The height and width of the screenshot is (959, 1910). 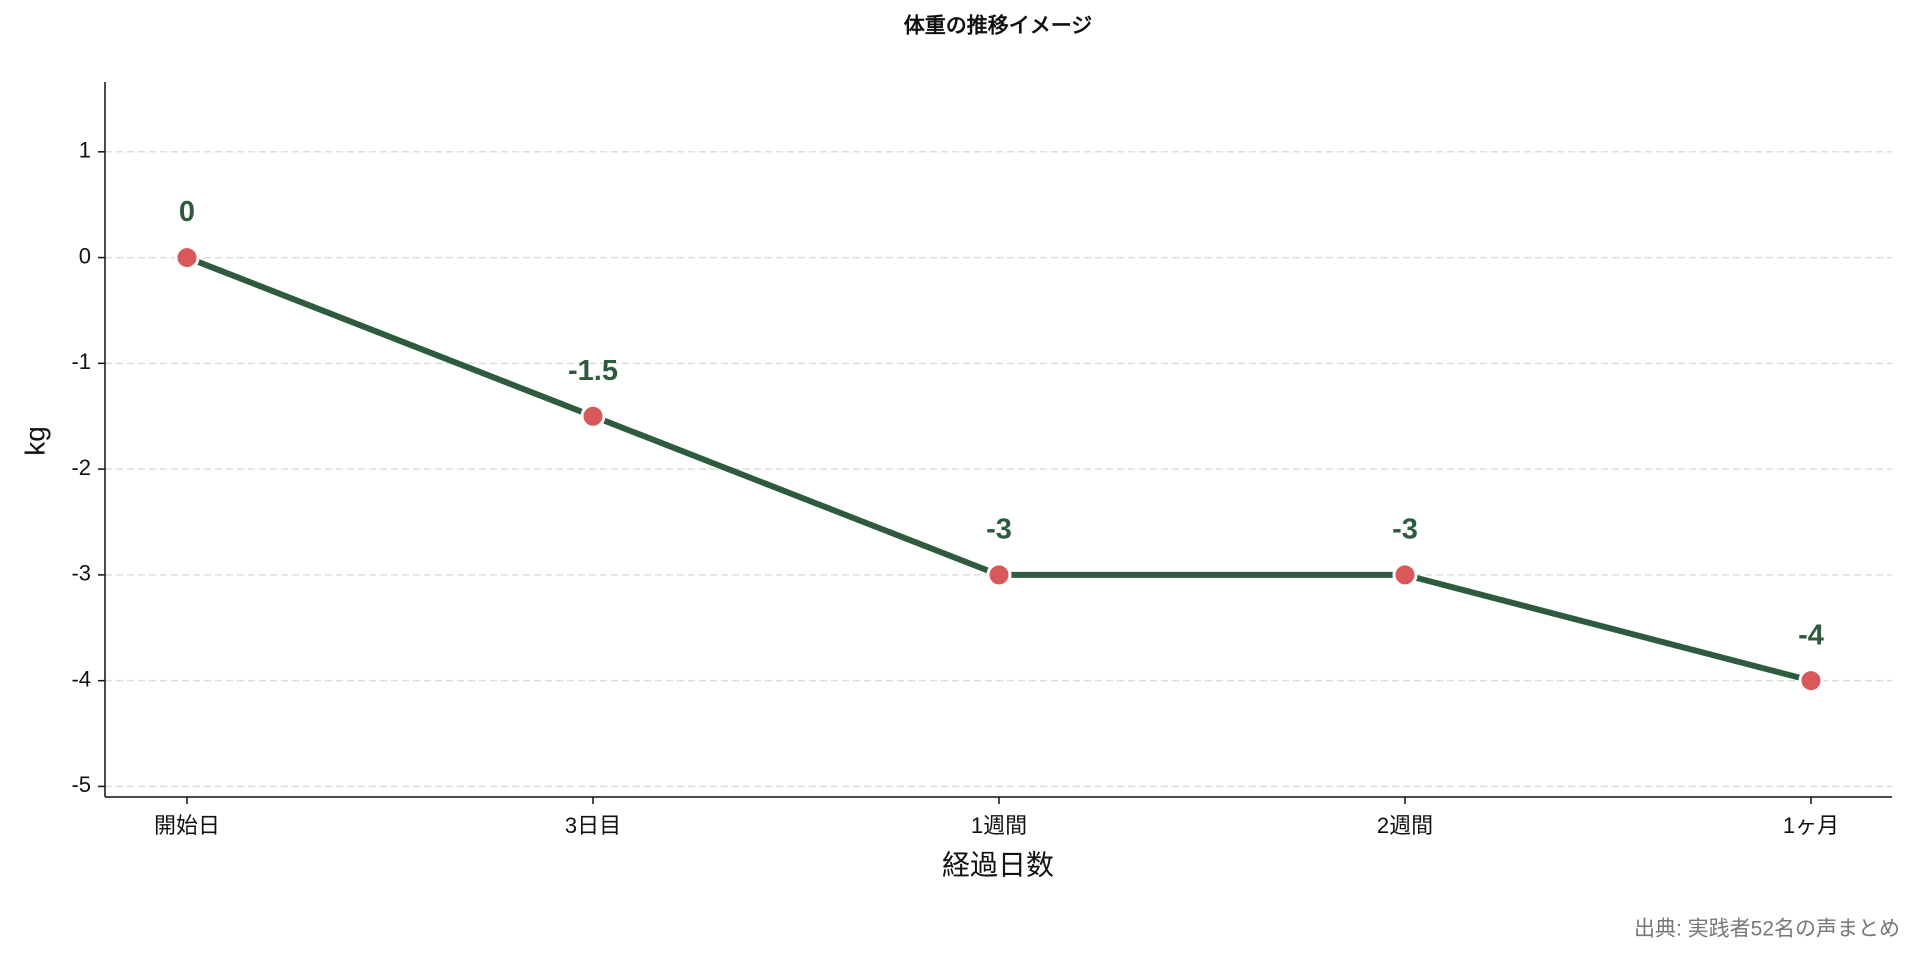 What do you see at coordinates (1811, 825) in the screenshot?
I see `x-tick-label: 1ヶ月` at bounding box center [1811, 825].